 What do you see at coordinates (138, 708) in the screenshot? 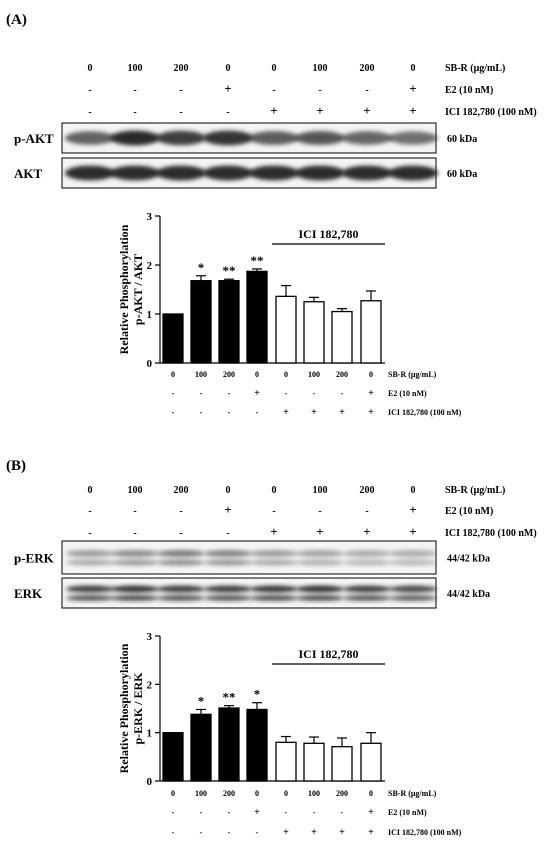
I see `y-axis-label-line: p-ERK / ERK` at bounding box center [138, 708].